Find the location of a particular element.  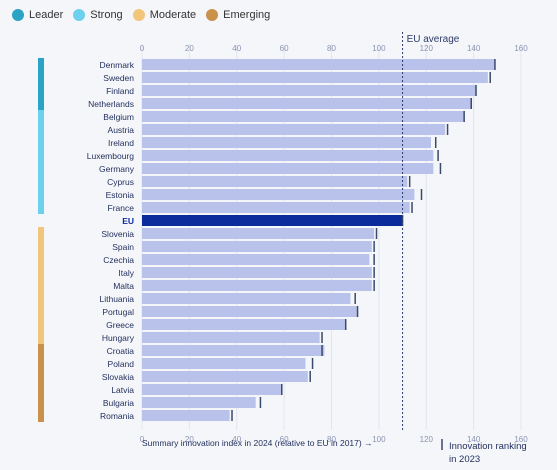

x-tick-label-top: 60 is located at coordinates (284, 48).